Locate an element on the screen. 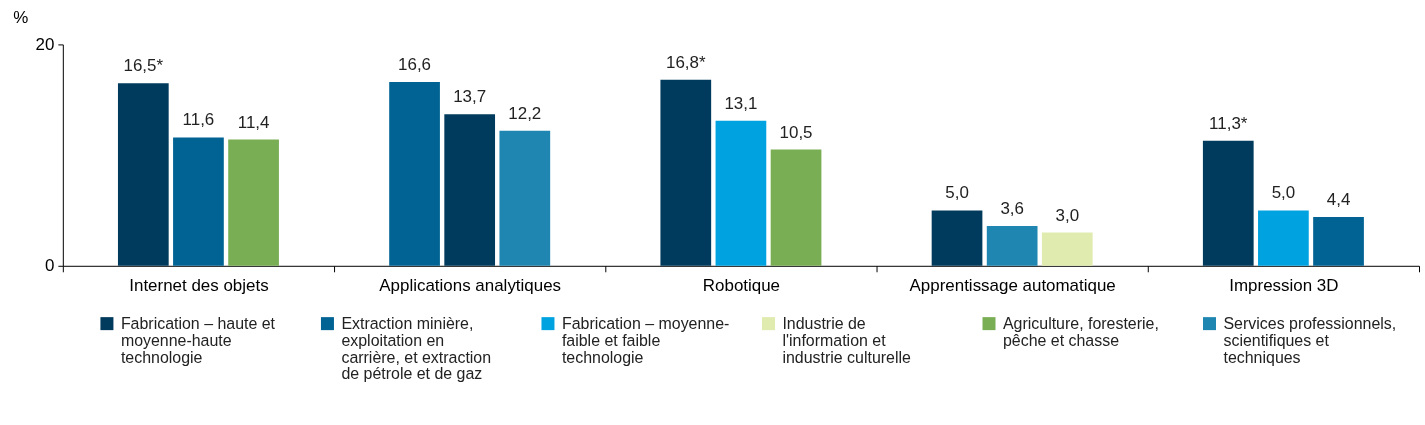 This screenshot has height=425, width=1425. data-label: 4,4 is located at coordinates (1338, 200).